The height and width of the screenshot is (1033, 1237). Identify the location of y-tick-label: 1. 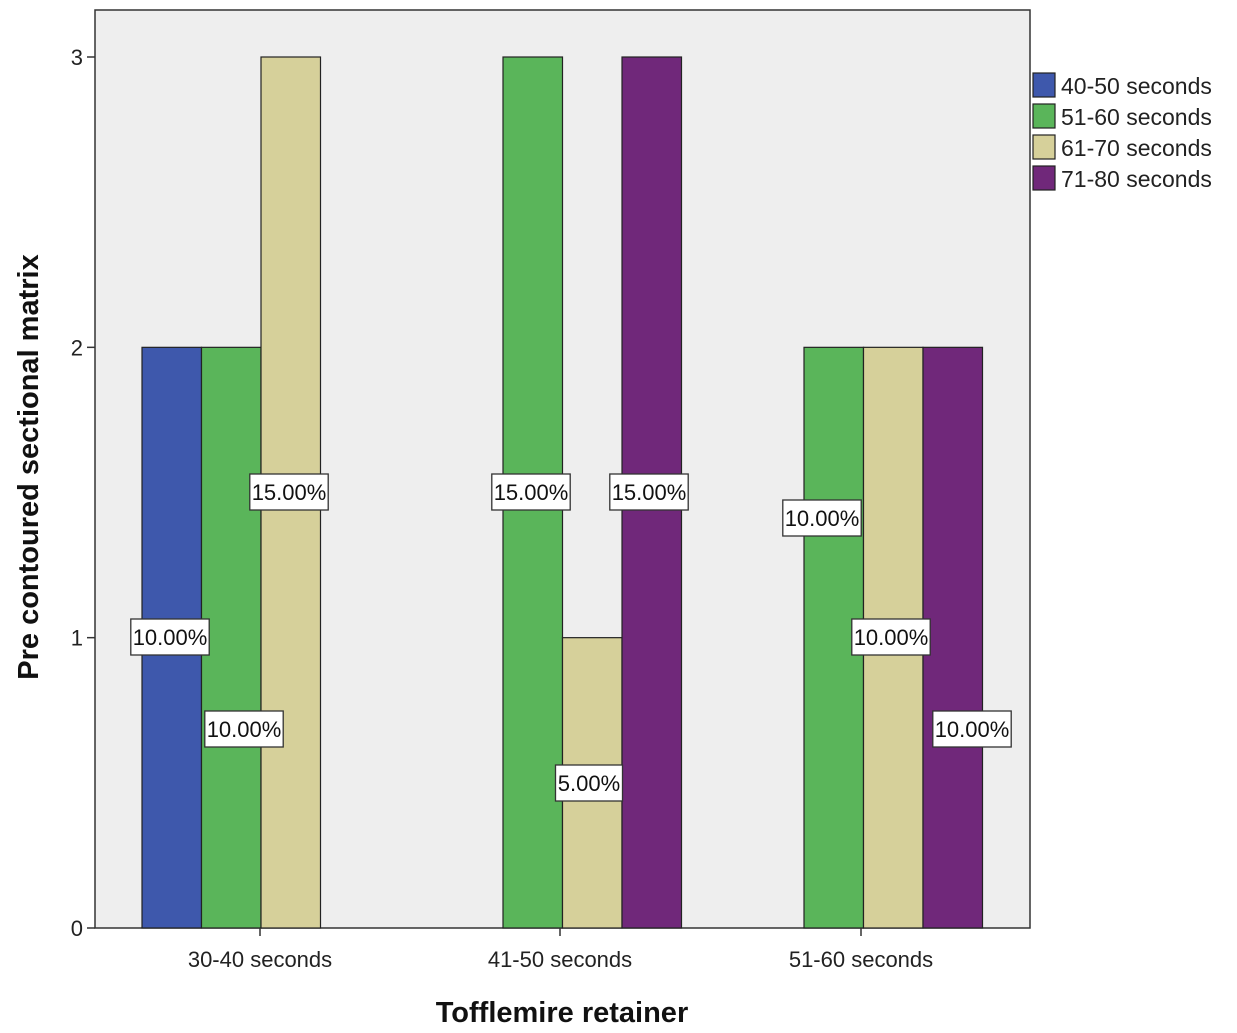
(77, 638).